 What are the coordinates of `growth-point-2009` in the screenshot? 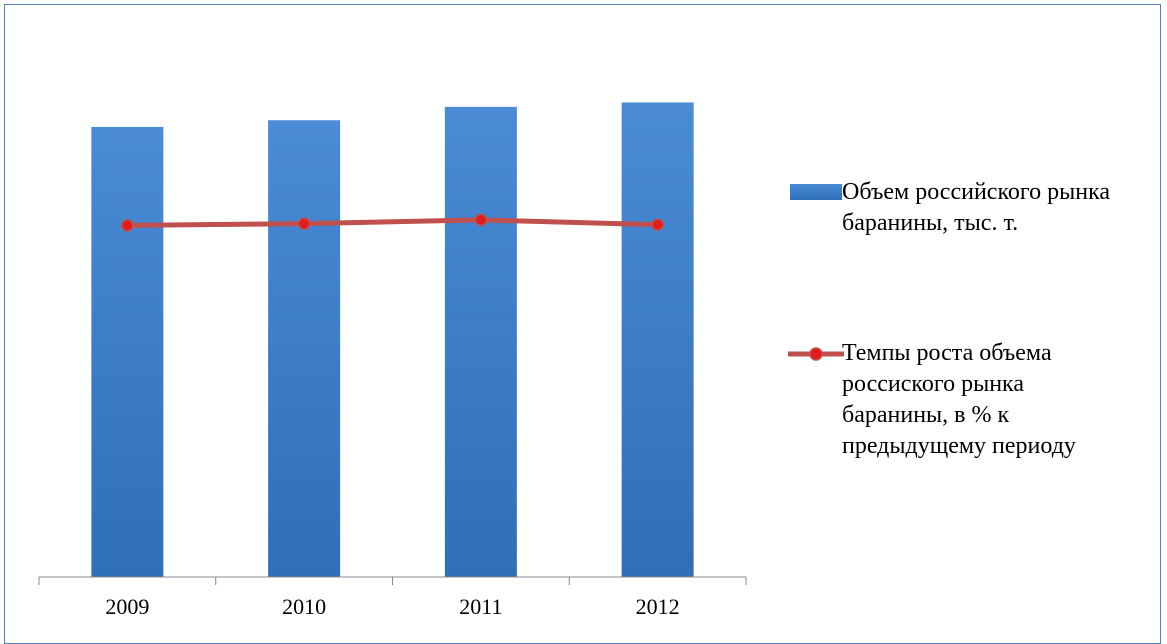 It's located at (127, 225).